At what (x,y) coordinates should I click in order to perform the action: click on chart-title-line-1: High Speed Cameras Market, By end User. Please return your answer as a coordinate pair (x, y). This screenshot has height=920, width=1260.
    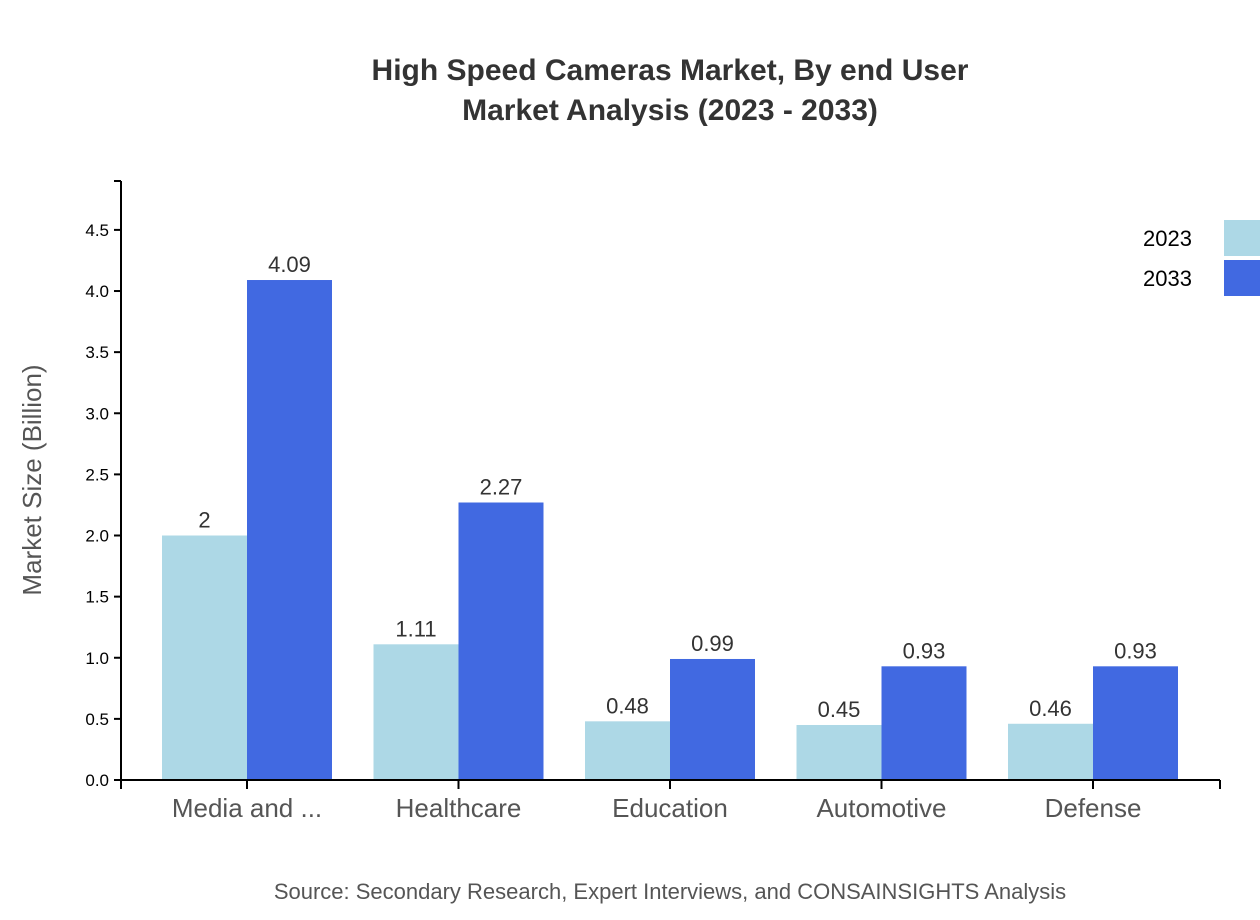
    Looking at the image, I should click on (670, 70).